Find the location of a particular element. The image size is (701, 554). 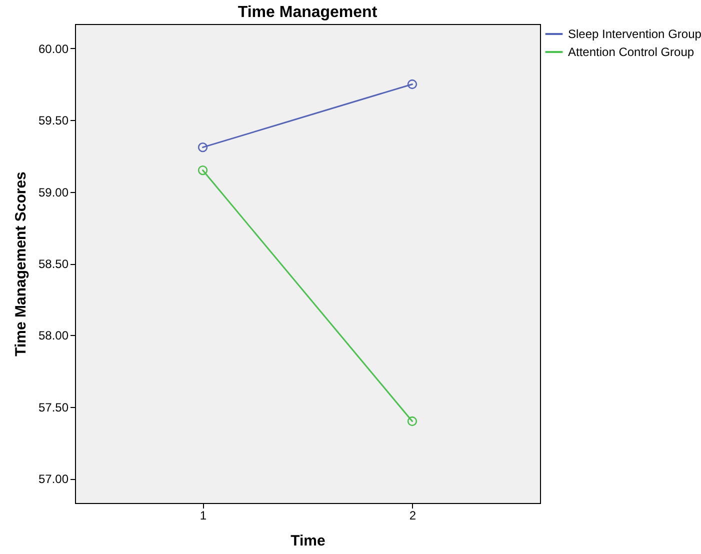

y-tick-label: 60.00 is located at coordinates (53, 49).